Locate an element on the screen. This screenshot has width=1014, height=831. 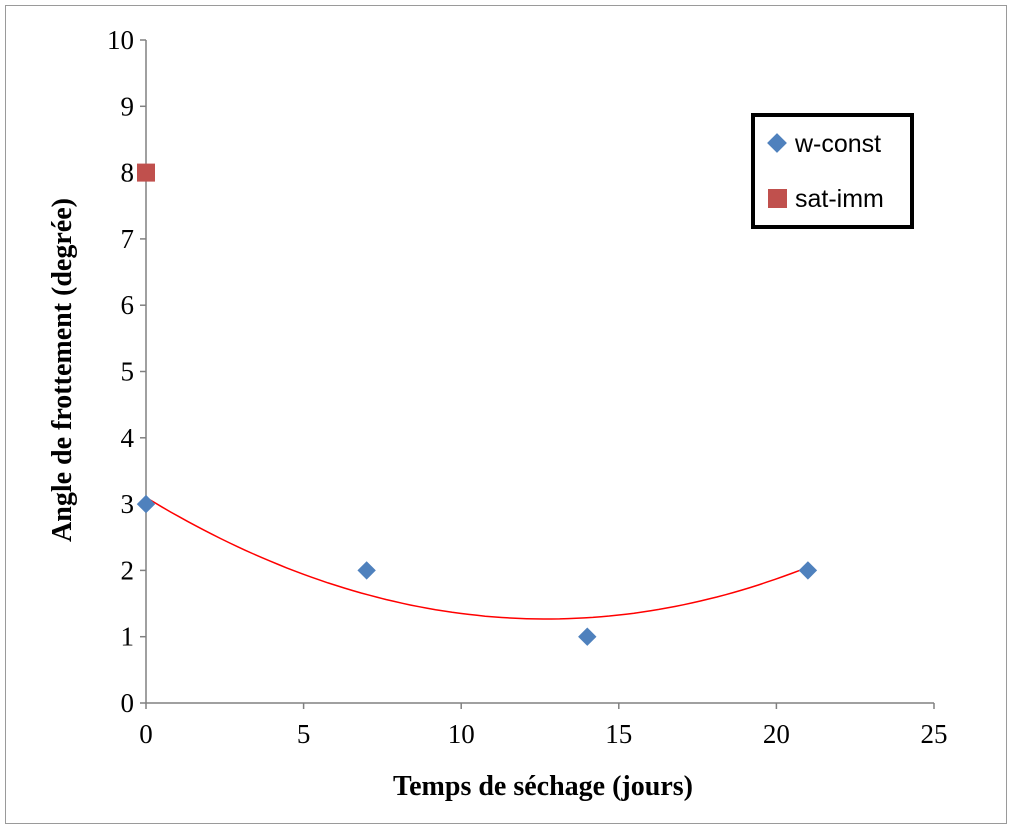
y-axis-title: Angle de frottement (degrée) is located at coordinates (62, 370).